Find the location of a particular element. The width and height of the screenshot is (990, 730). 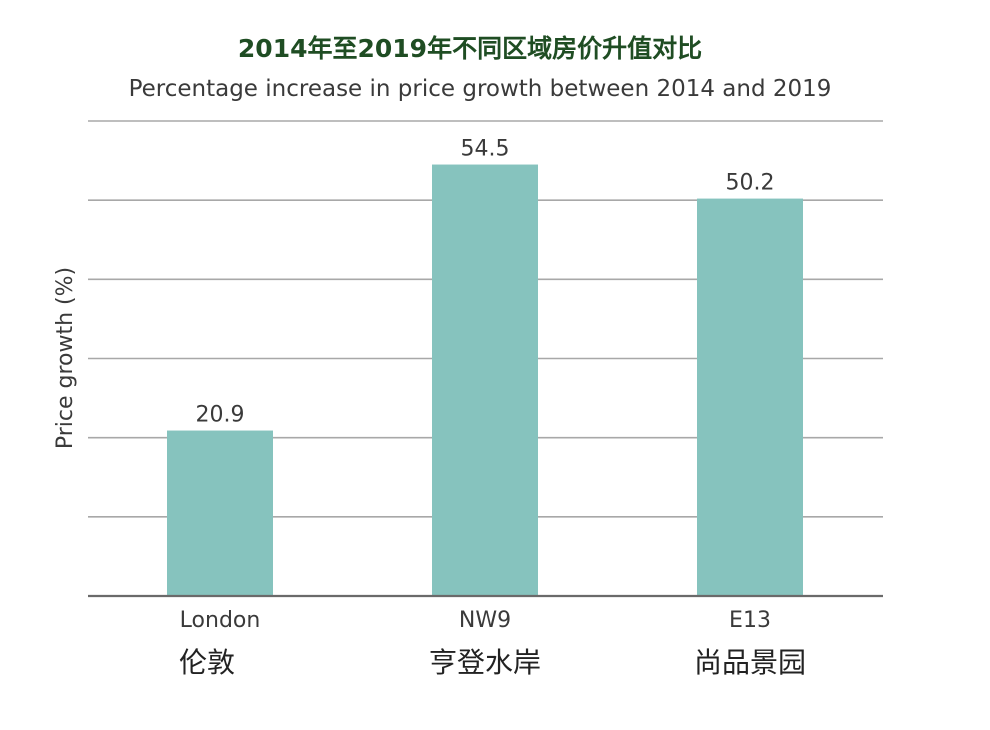

category-label-cn-london: 伦敦 is located at coordinates (207, 662).